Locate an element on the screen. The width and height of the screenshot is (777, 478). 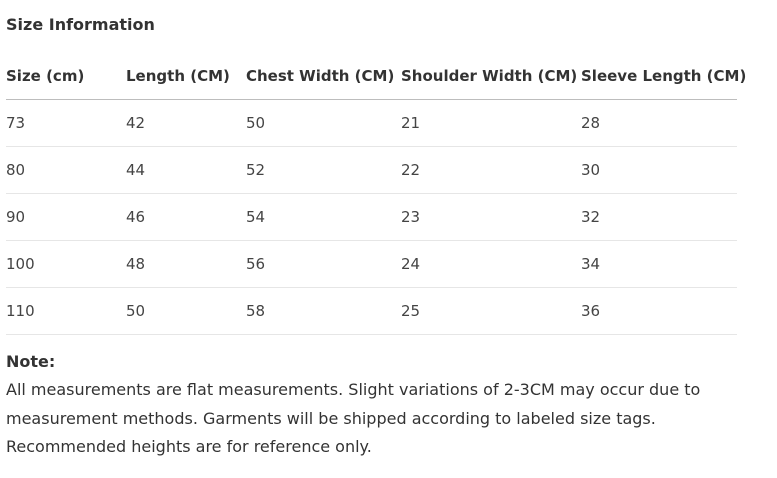
table-row: 110 50 58 25 36 is located at coordinates (371, 311).